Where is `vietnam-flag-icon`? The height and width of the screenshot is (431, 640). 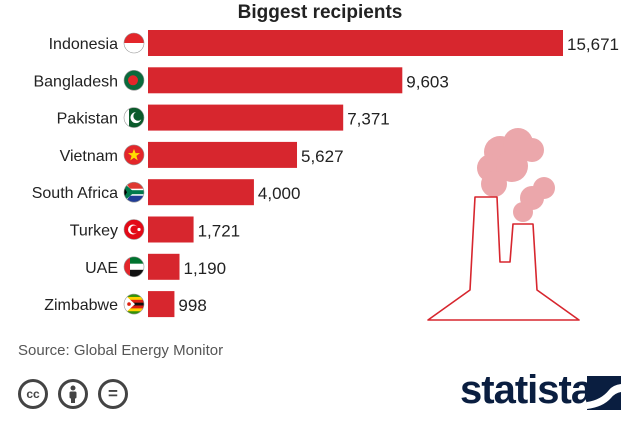 vietnam-flag-icon is located at coordinates (134, 155).